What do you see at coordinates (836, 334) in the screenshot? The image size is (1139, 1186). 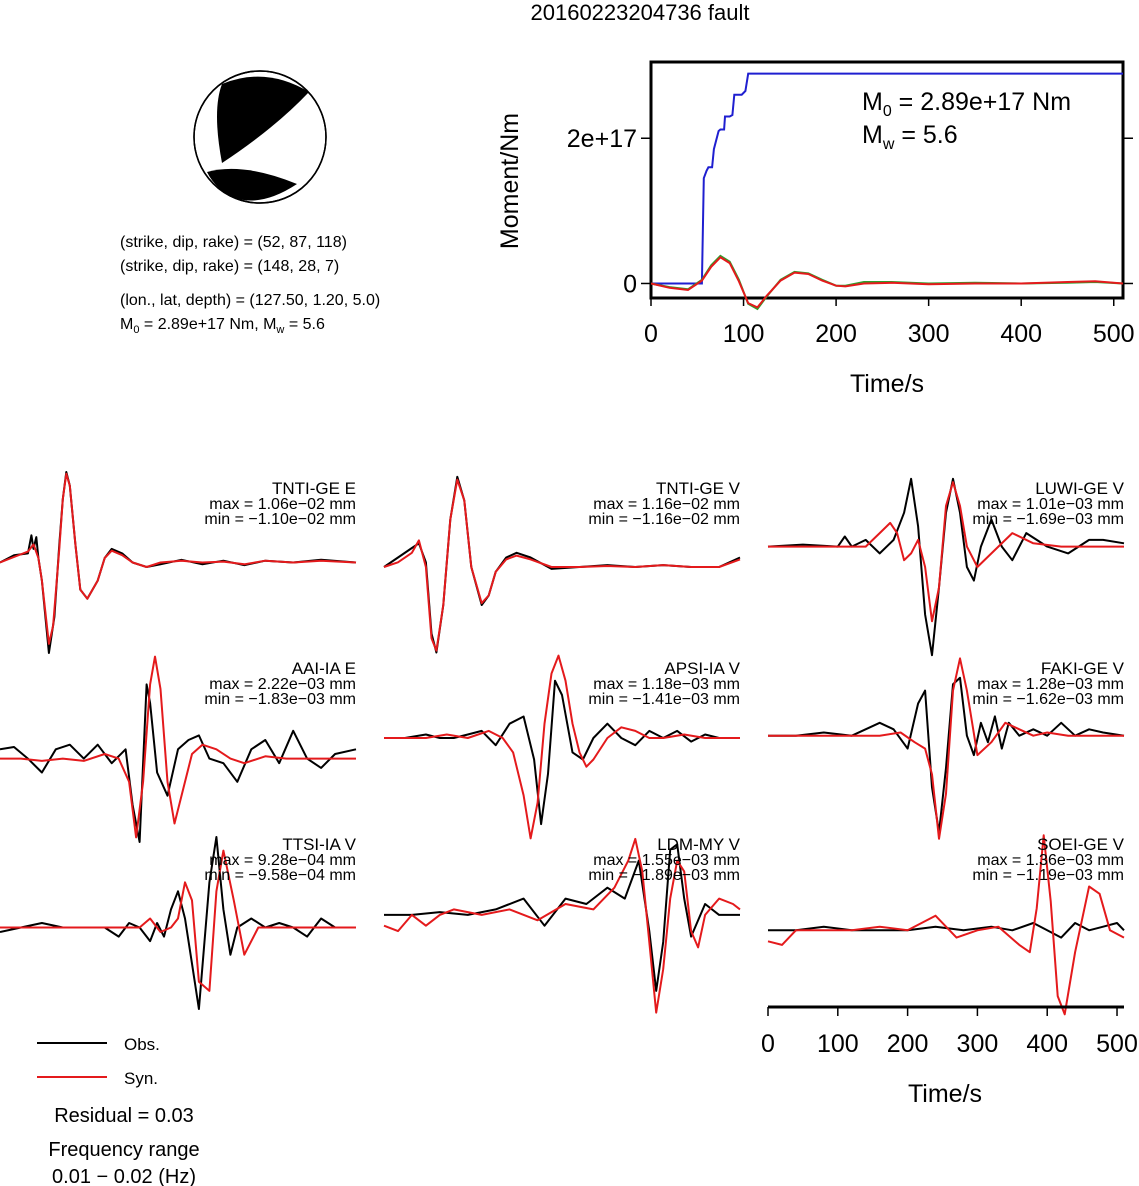 I see `moment-xtick-label: 200` at bounding box center [836, 334].